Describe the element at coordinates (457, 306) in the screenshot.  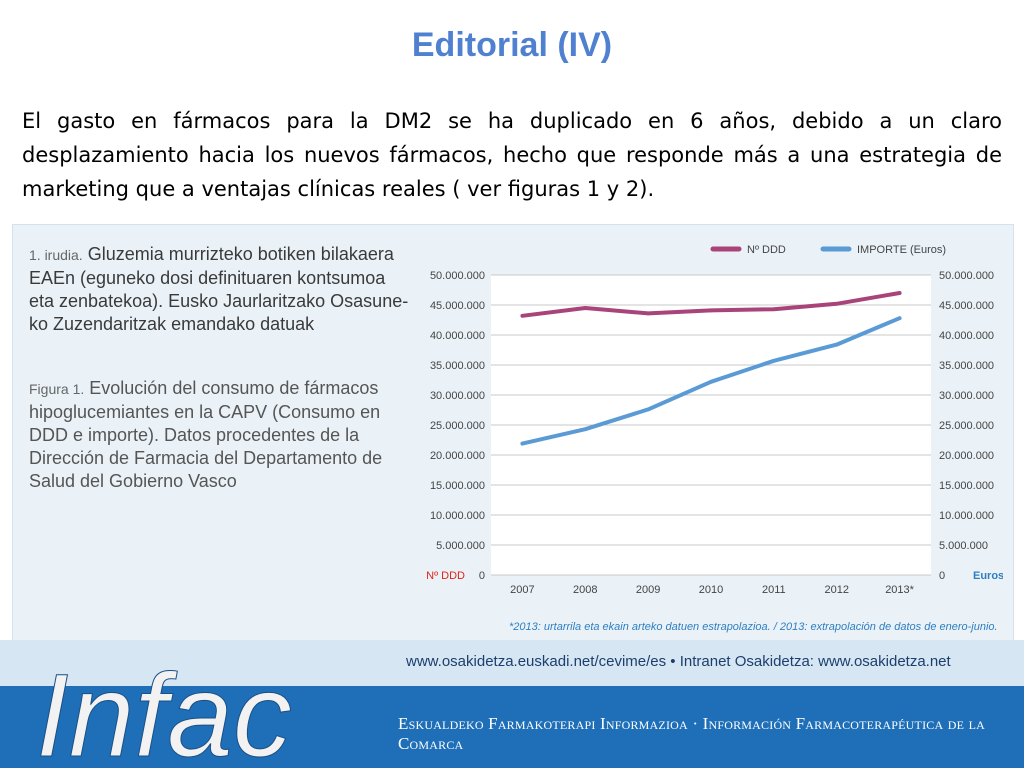
I see `y-tick-label-left: 45.000.000` at that location.